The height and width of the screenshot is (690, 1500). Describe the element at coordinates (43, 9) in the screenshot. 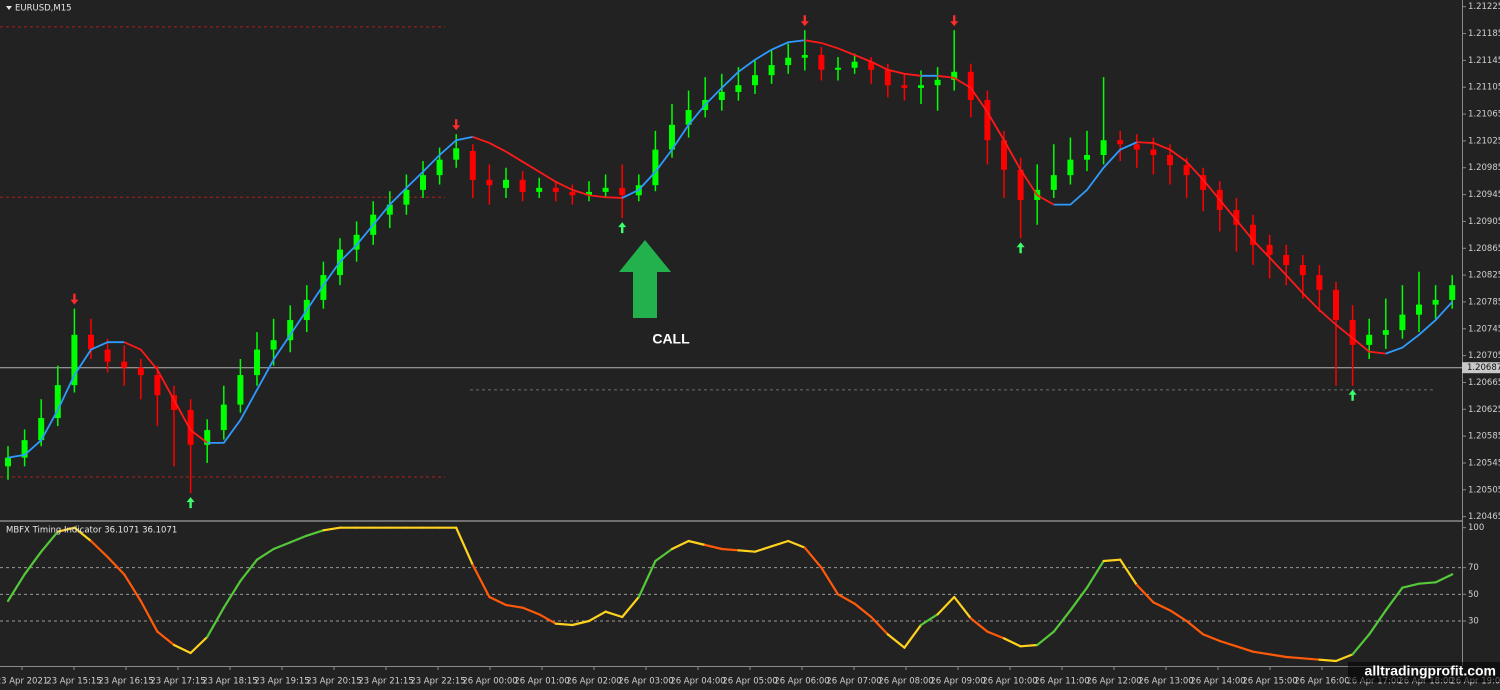

I see `symbol-title: EURUSD,M15` at that location.